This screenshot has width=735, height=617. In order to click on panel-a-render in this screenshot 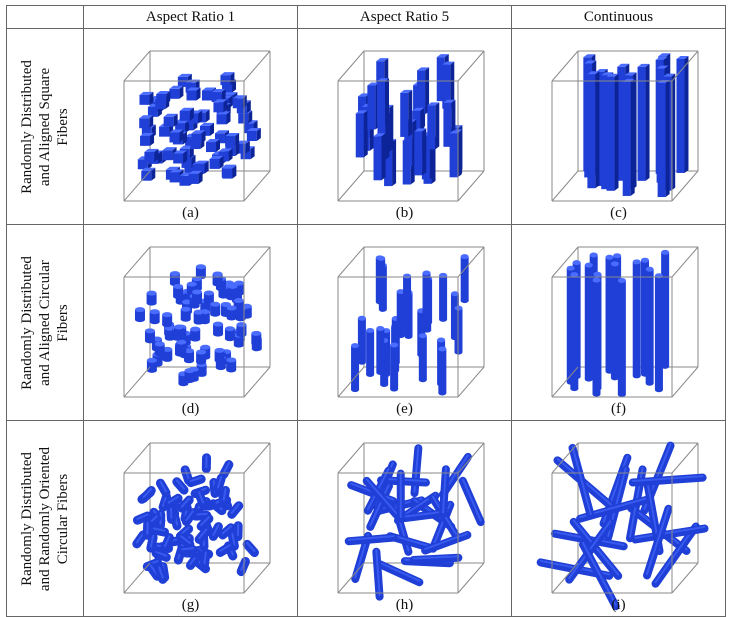, I will do `click(190, 126)`.